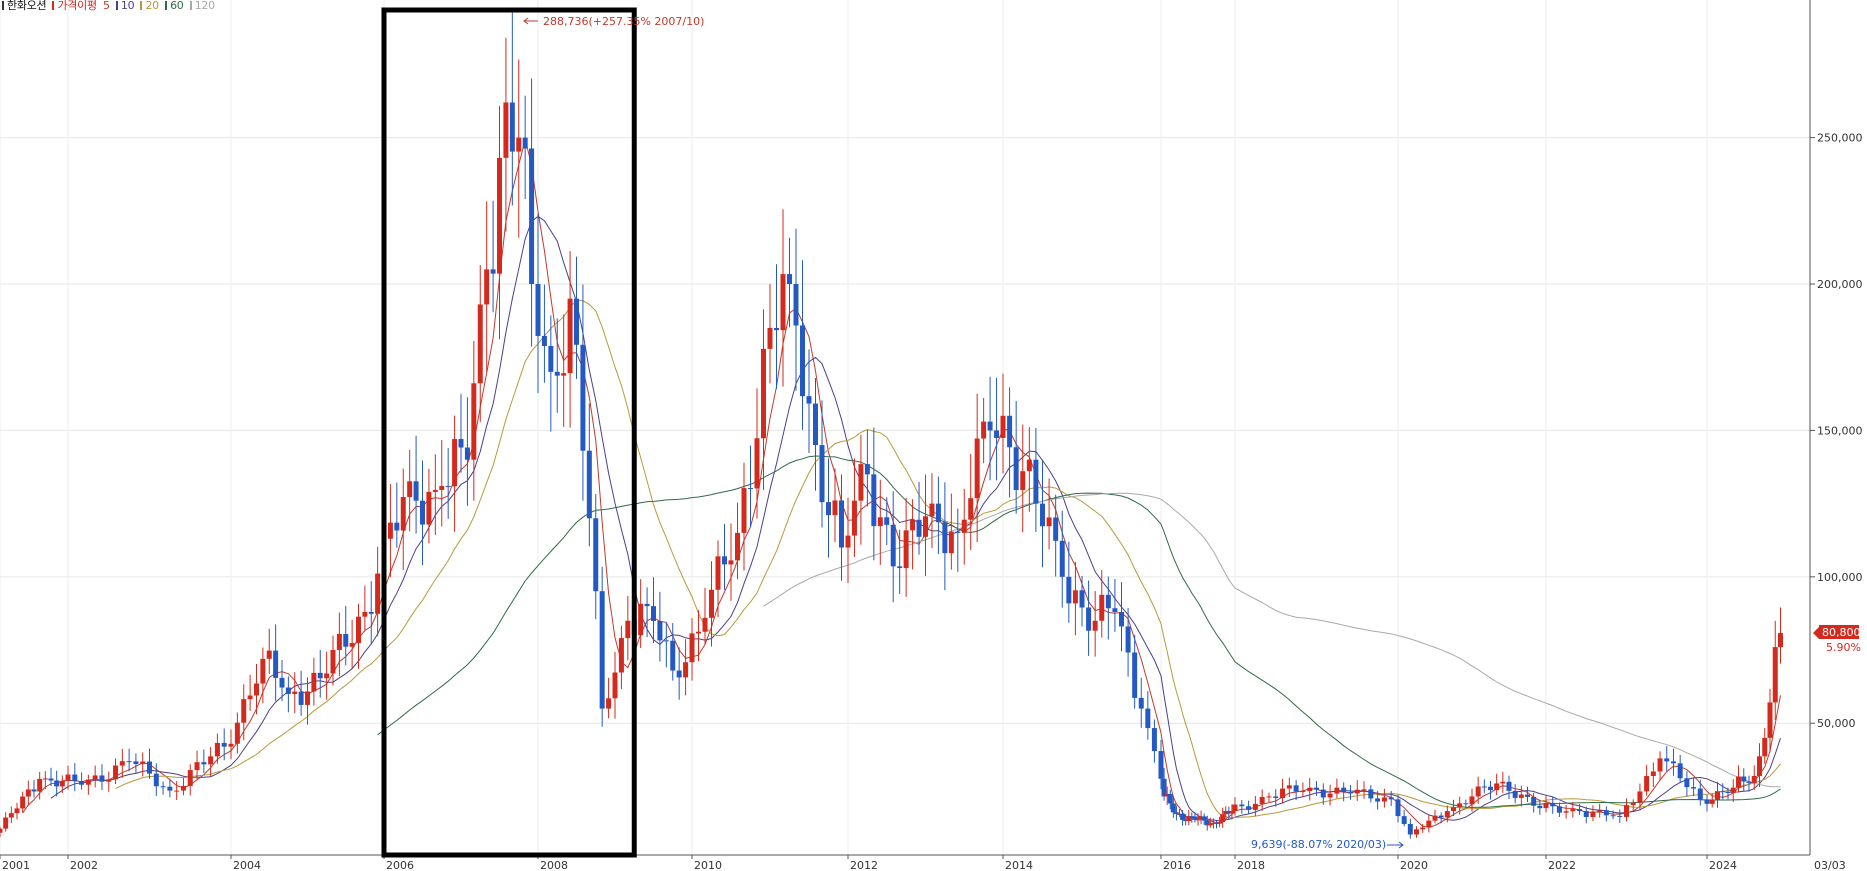  I want to click on x-end-label: 03/03, so click(1830, 865).